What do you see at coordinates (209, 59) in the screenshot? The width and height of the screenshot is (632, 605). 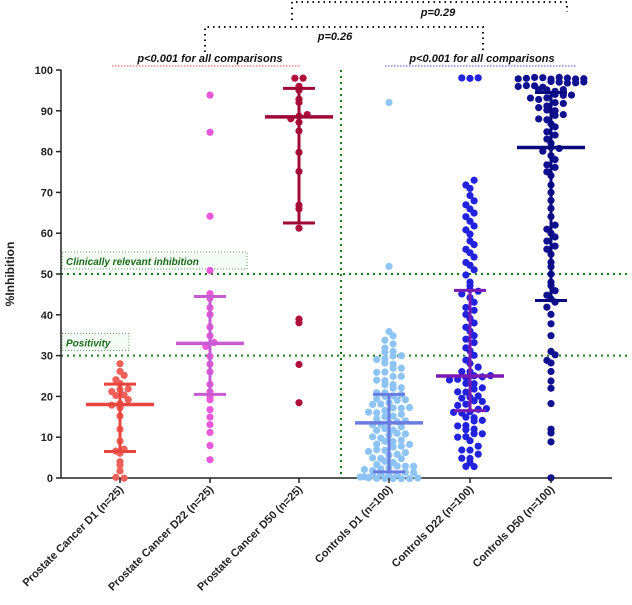 I see `pvalue-label-prostate: p<0.001 for all comparisons` at bounding box center [209, 59].